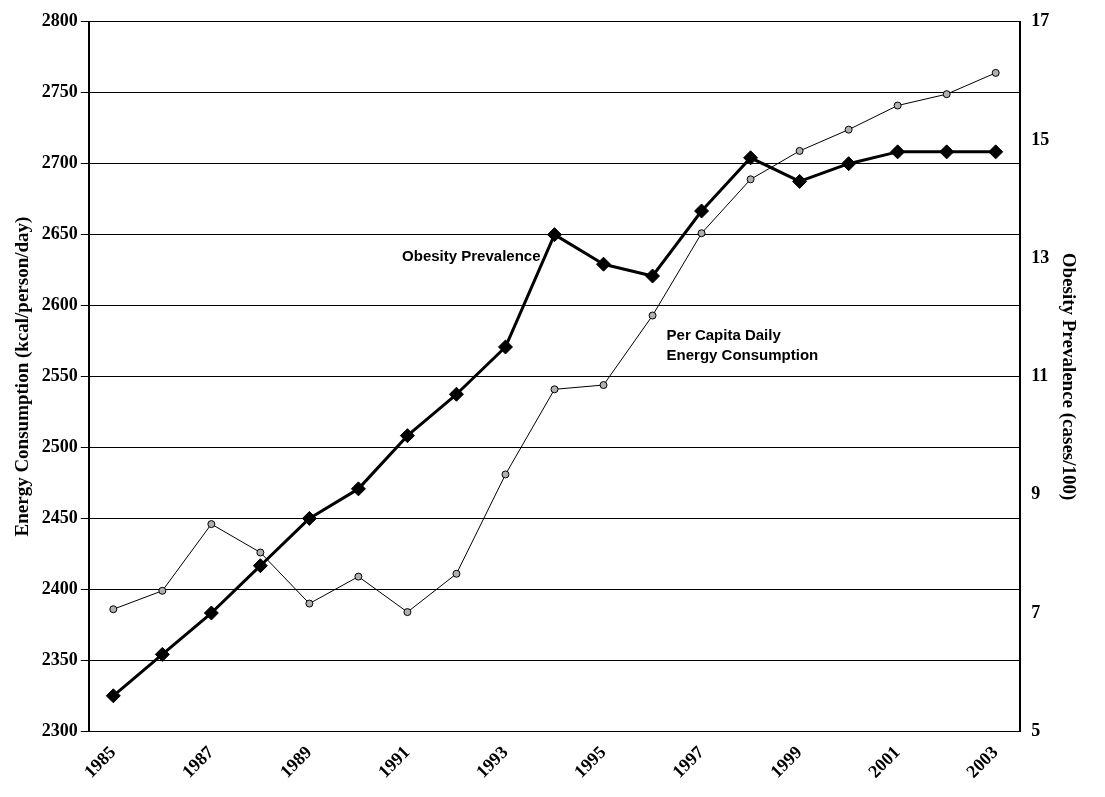 Image resolution: width=1105 pixels, height=797 pixels. Describe the element at coordinates (1040, 138) in the screenshot. I see `y2-tick-label: 15` at that location.